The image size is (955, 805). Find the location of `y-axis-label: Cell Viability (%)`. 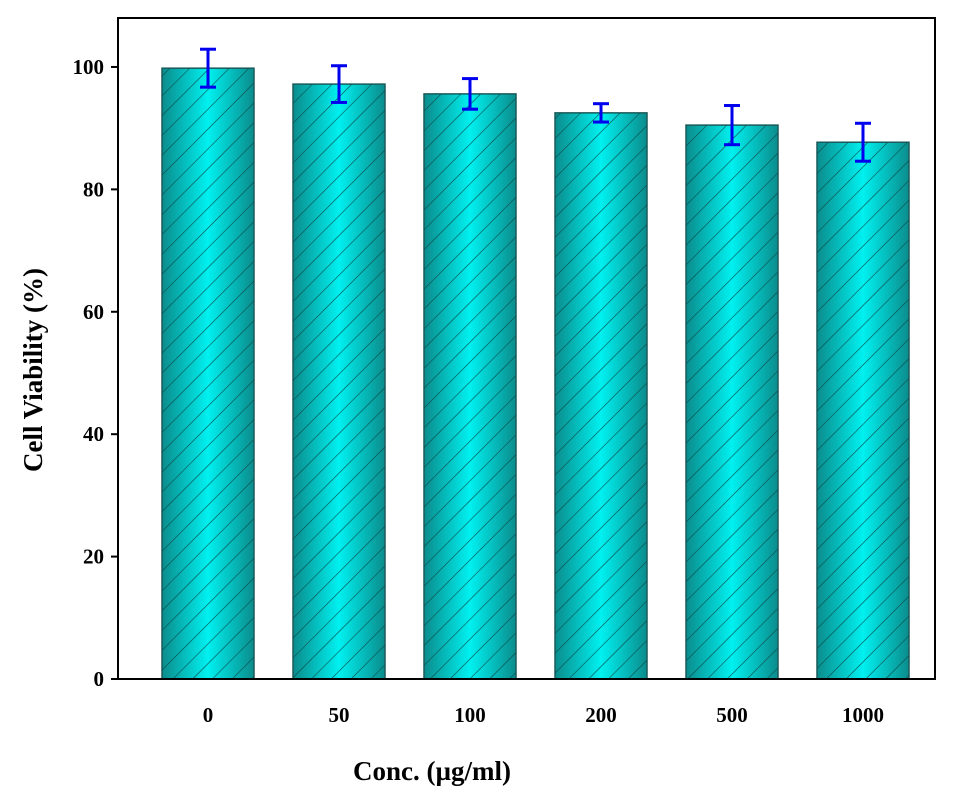

y-axis-label: Cell Viability (%) is located at coordinates (33, 370).